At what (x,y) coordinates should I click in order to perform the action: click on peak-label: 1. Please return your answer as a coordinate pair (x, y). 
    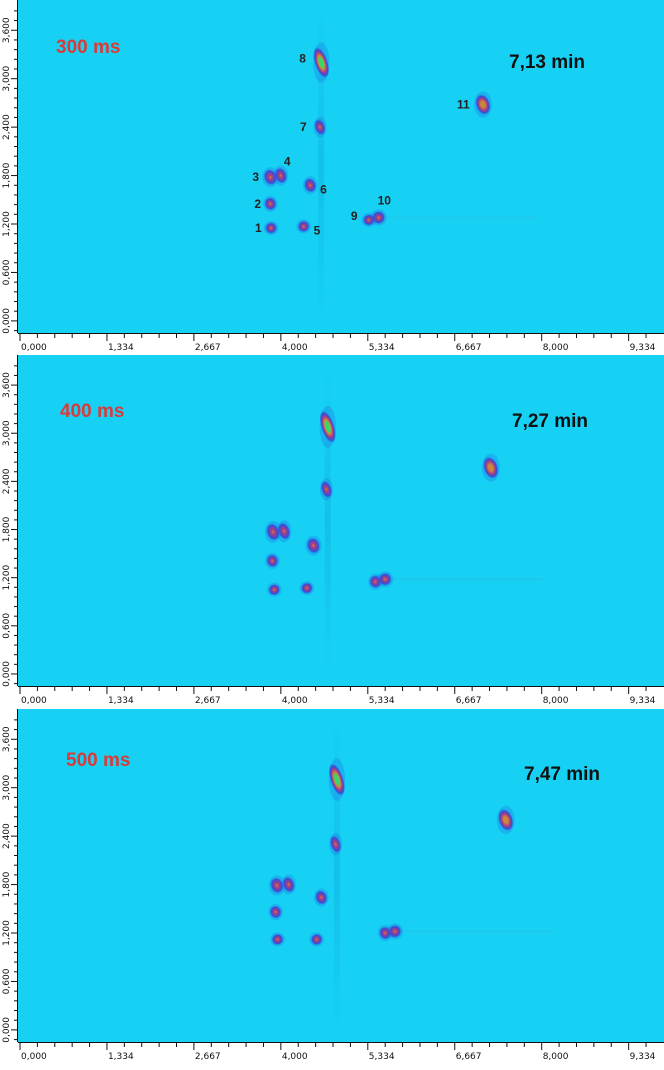
    Looking at the image, I should click on (258, 228).